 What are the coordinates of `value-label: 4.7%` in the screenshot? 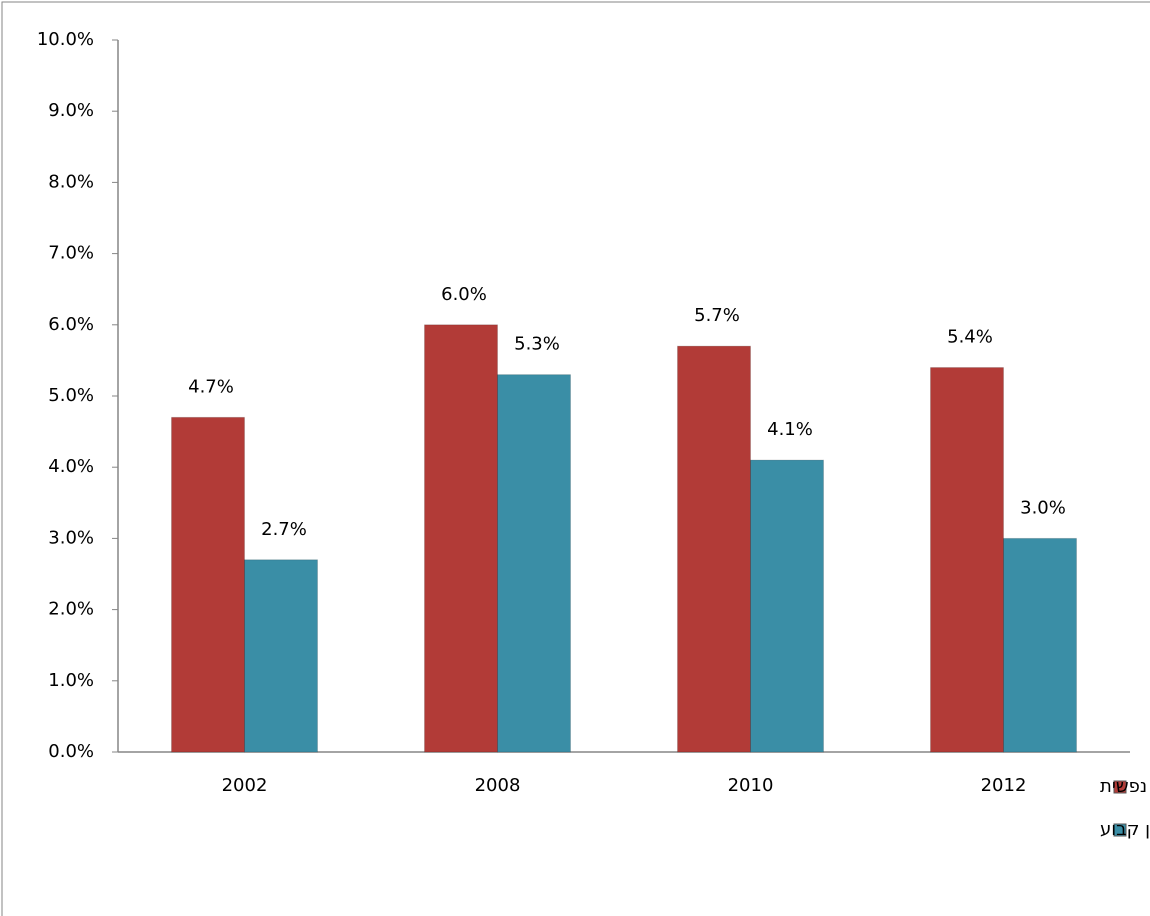 It's located at (211, 386).